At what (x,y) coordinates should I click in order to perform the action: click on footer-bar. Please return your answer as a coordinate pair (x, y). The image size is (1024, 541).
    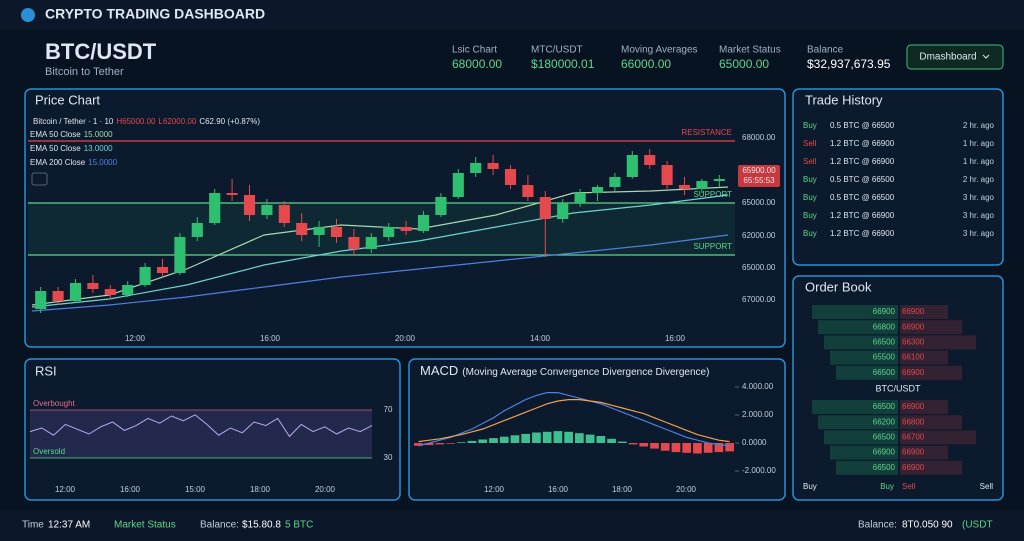
    Looking at the image, I should click on (512, 525).